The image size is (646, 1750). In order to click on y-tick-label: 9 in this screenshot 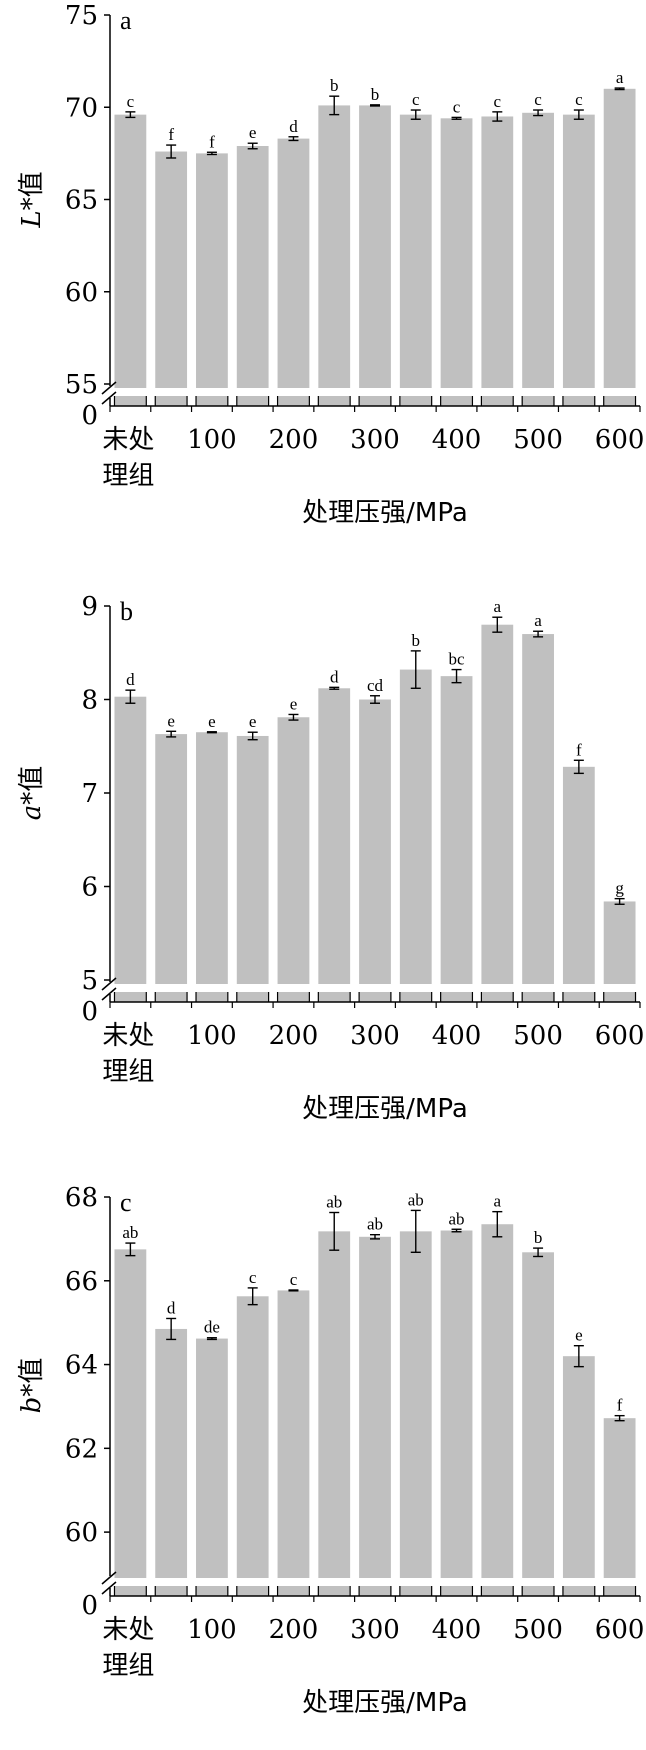, I will do `click(89, 607)`.